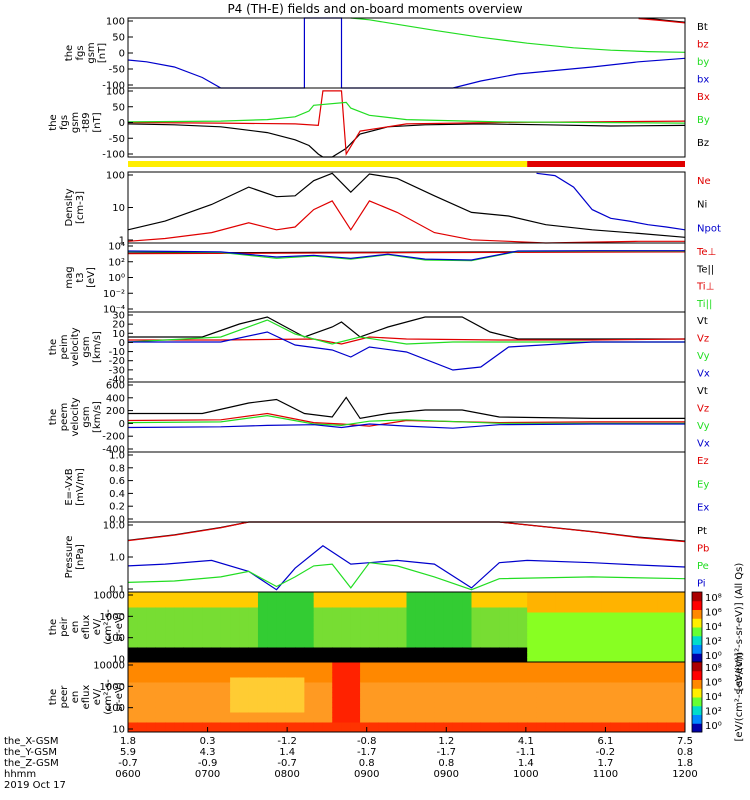 Image resolution: width=750 pixels, height=800 pixels. Describe the element at coordinates (69, 486) in the screenshot. I see `y-axis-label: E=-VxB` at that location.